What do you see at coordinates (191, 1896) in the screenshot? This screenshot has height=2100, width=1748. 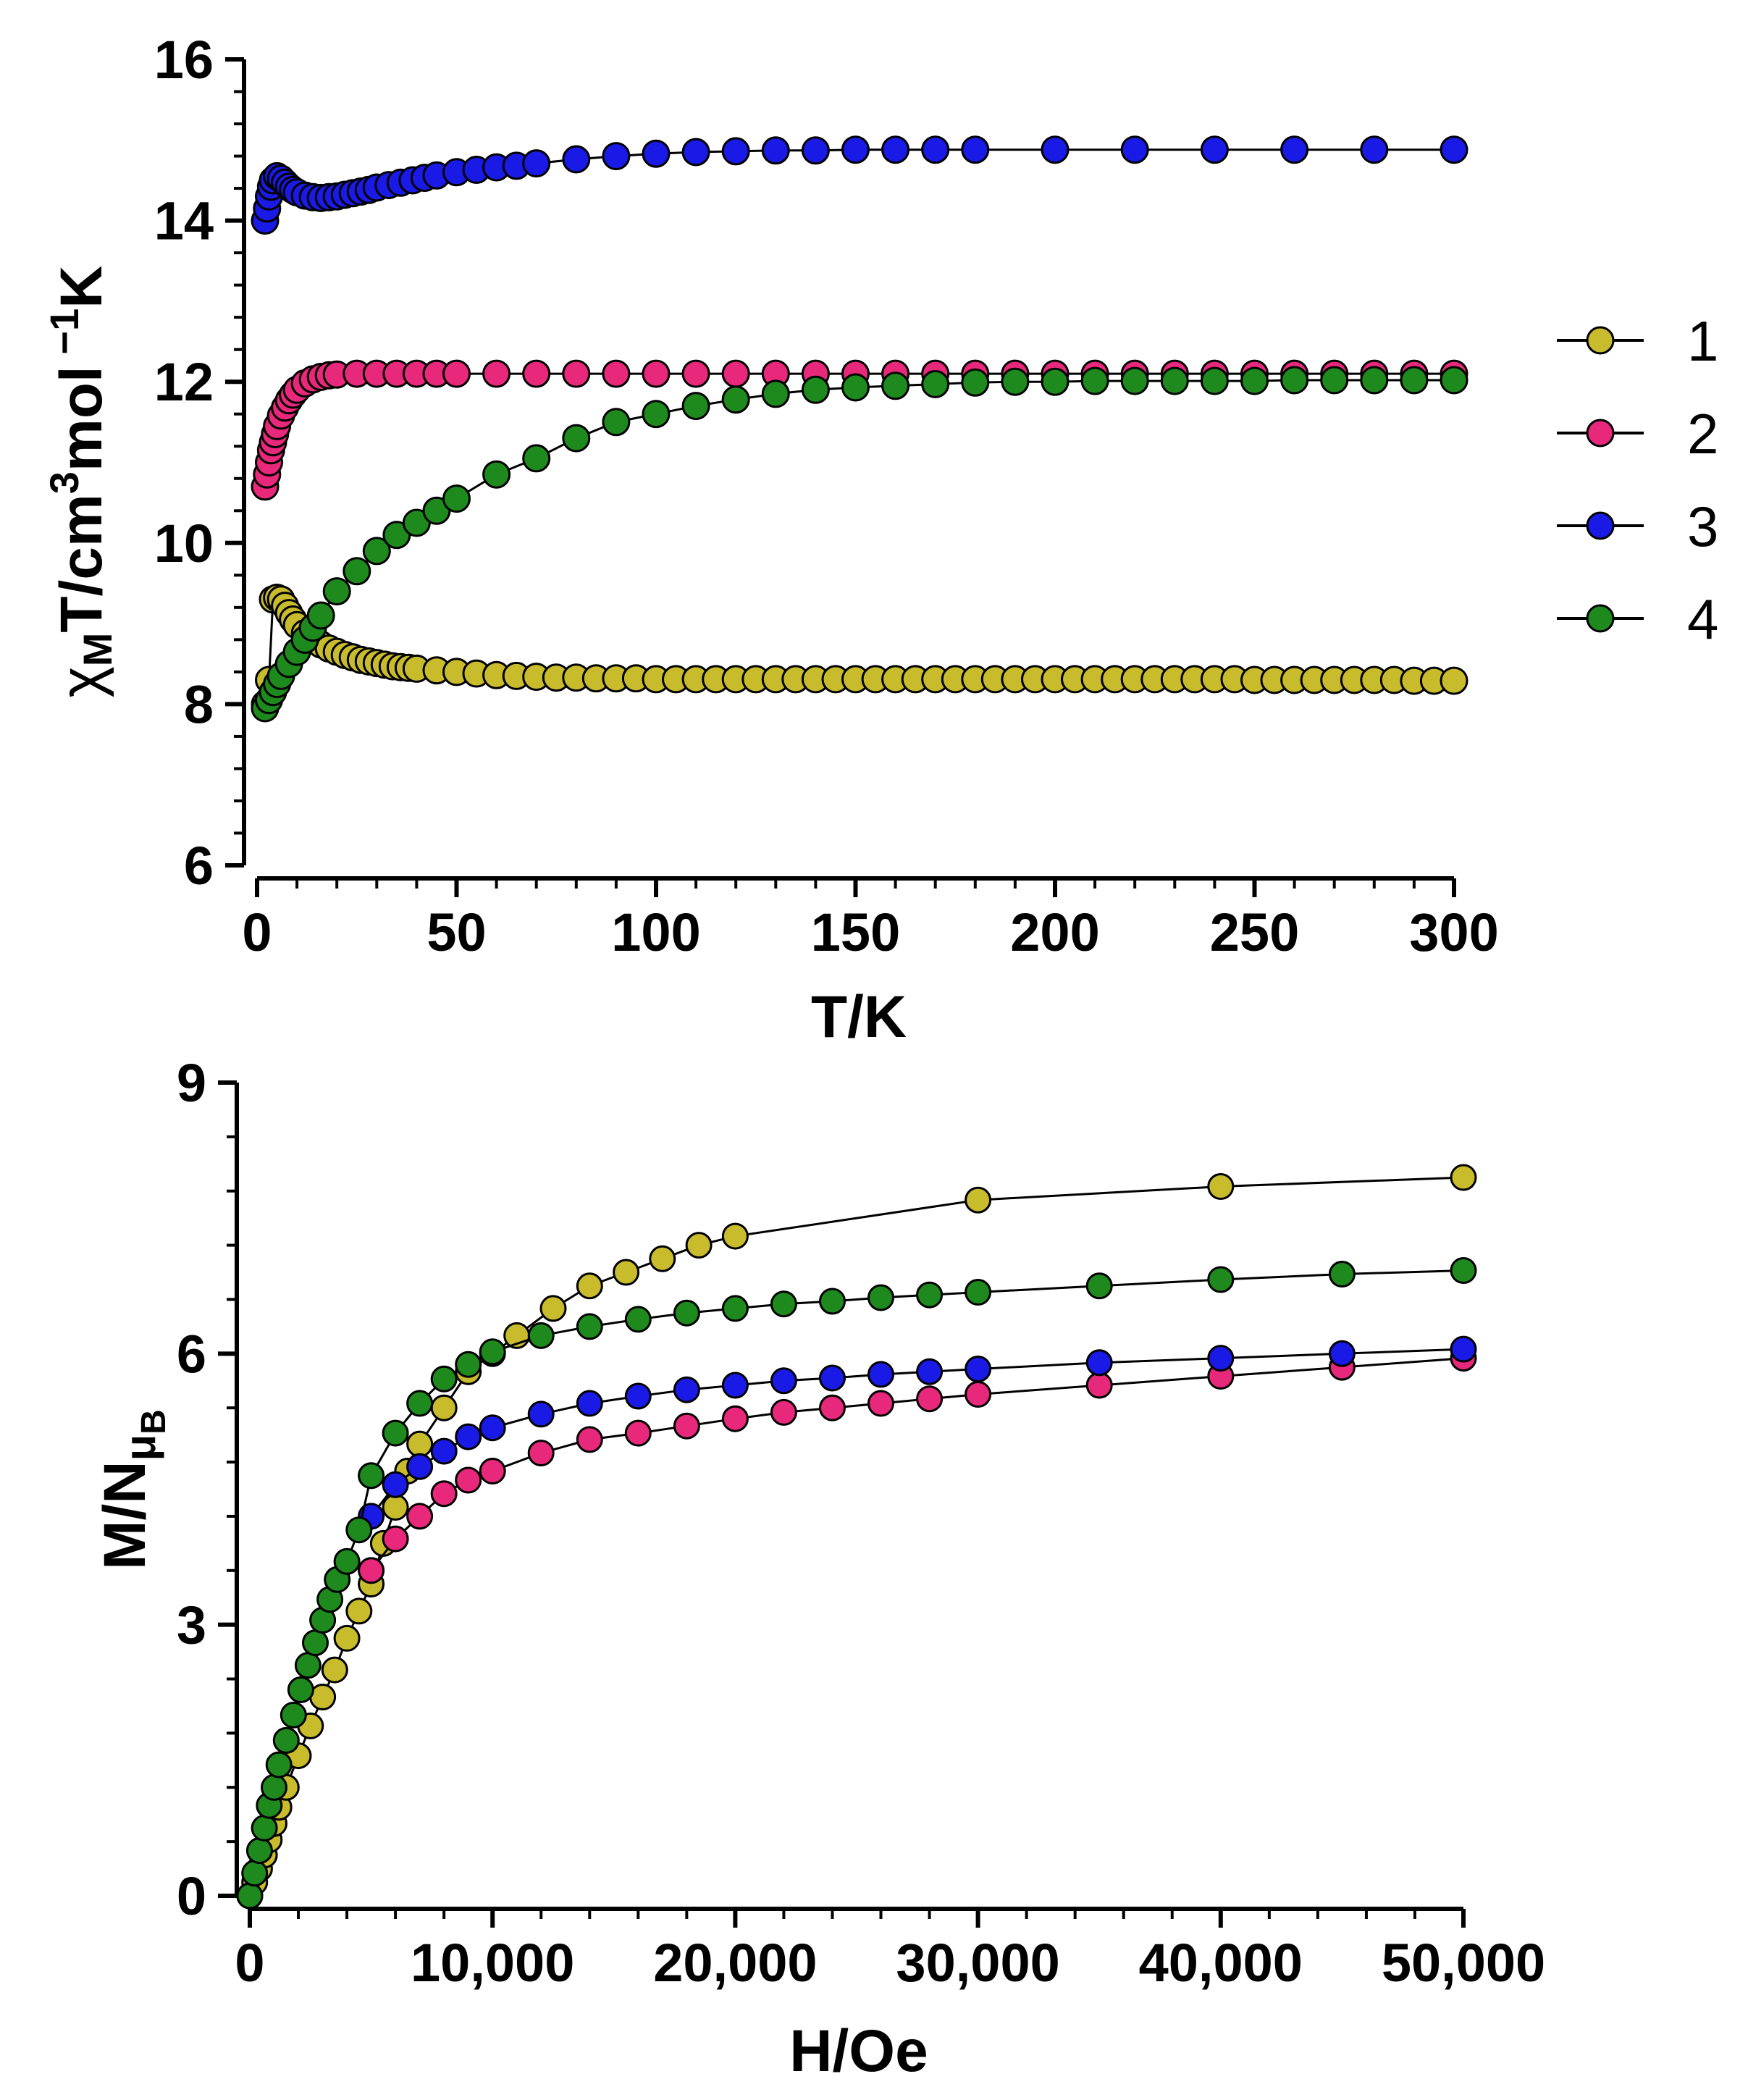 I see `y-tick-label: 0` at bounding box center [191, 1896].